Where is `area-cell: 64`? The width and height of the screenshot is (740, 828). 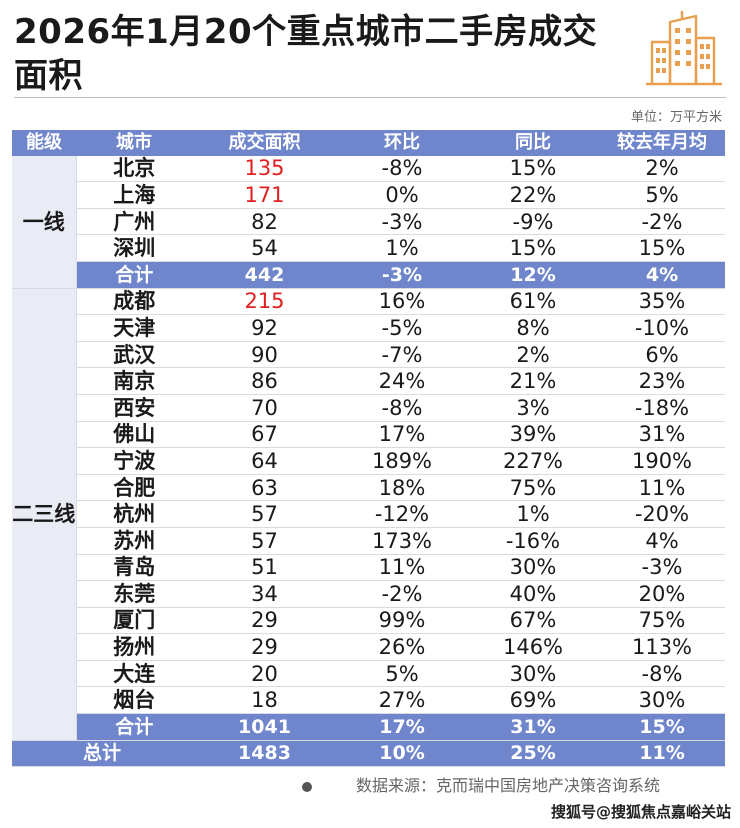 area-cell: 64 is located at coordinates (264, 461).